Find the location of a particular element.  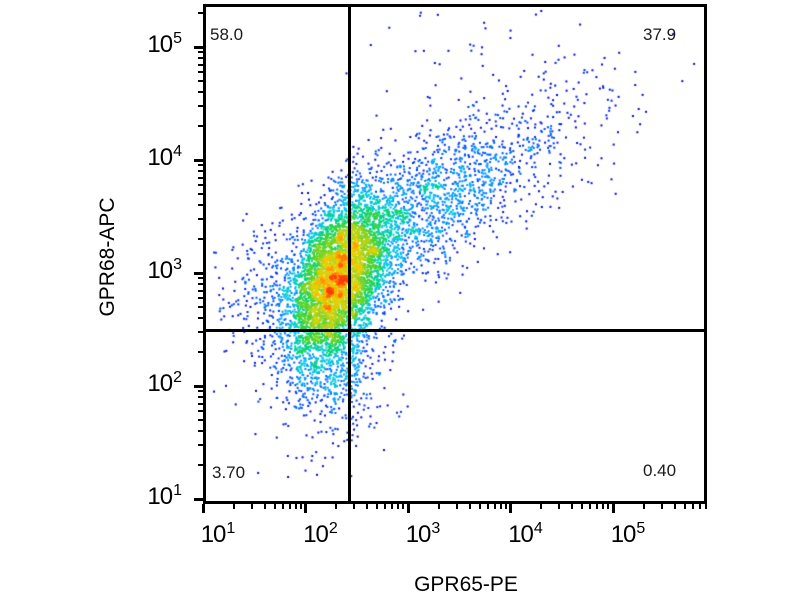

y-tick-label: 10⁵ is located at coordinates (164, 44).